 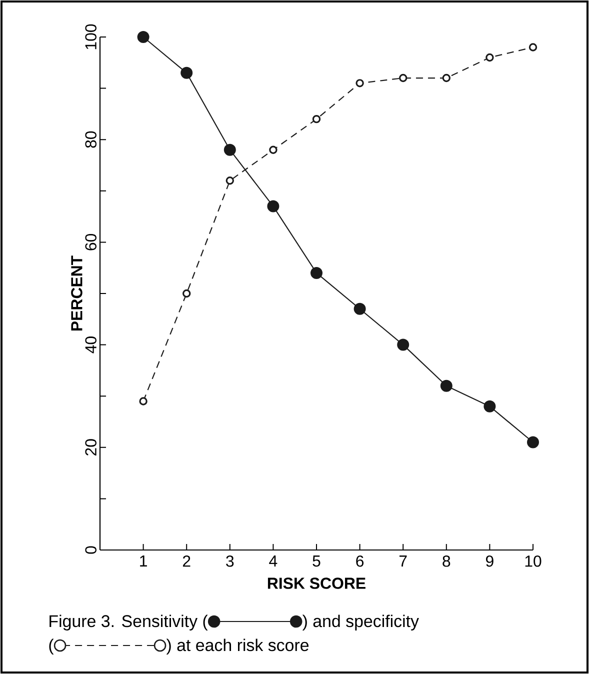 I want to click on x-tick-label: 10, so click(x=533, y=561).